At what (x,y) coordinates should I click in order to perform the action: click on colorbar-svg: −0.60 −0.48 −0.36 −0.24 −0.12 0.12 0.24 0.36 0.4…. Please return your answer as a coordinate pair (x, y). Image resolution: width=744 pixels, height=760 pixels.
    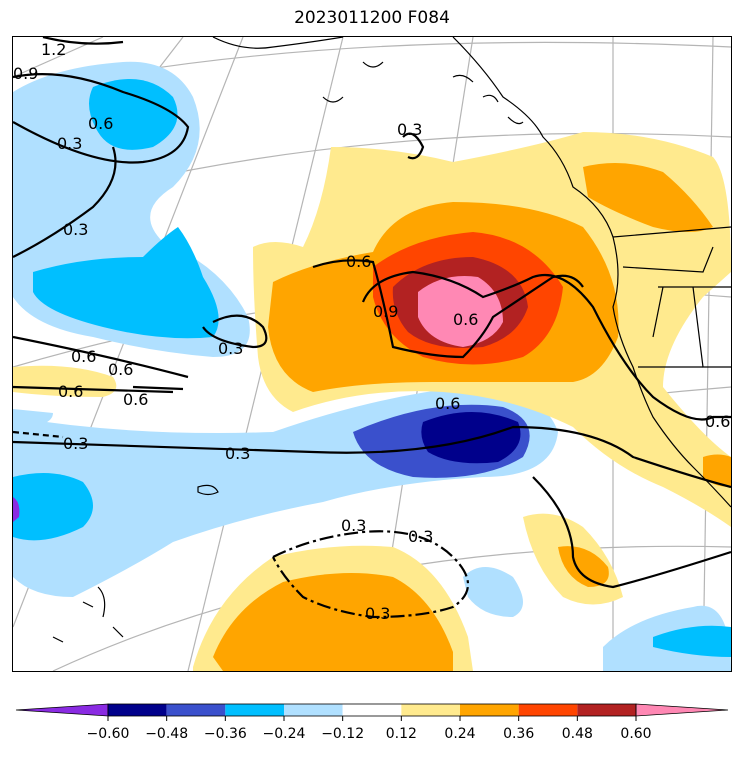
    Looking at the image, I should click on (372, 722).